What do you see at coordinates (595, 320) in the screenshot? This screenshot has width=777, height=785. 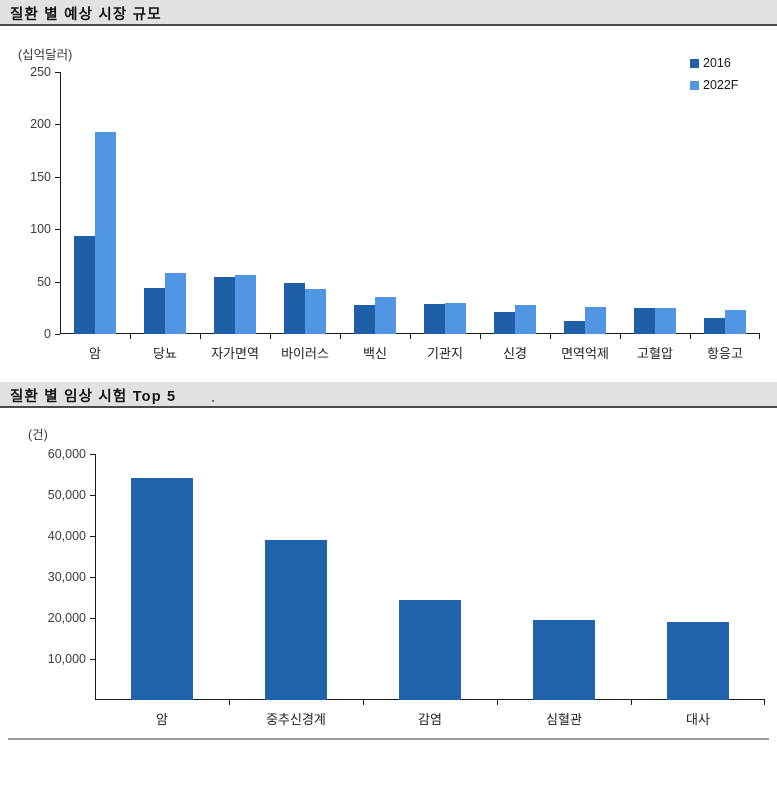 I see `bar-면역억제-2022F` at bounding box center [595, 320].